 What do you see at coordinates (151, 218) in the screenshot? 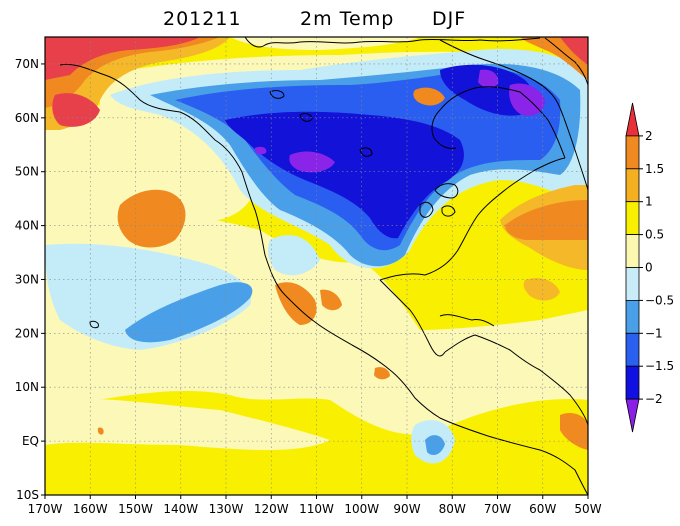
I see `warm-northeast-pacific` at bounding box center [151, 218].